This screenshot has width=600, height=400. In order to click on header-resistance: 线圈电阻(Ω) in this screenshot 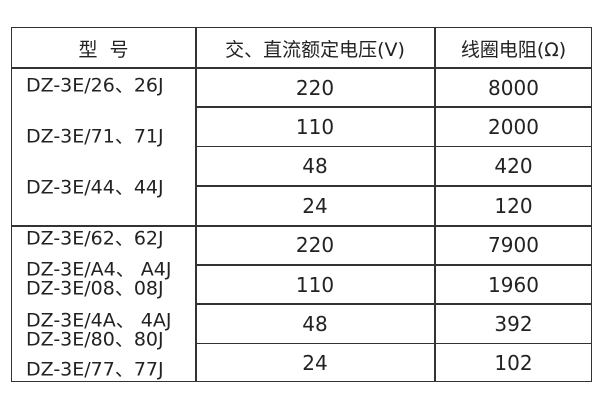, I will do `click(513, 49)`.